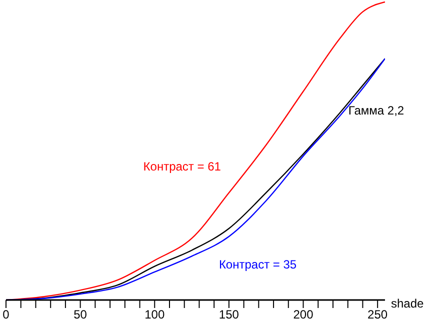 This screenshot has width=424, height=326. What do you see at coordinates (257, 265) in the screenshot?
I see `series-label: Контраст = 35` at bounding box center [257, 265].